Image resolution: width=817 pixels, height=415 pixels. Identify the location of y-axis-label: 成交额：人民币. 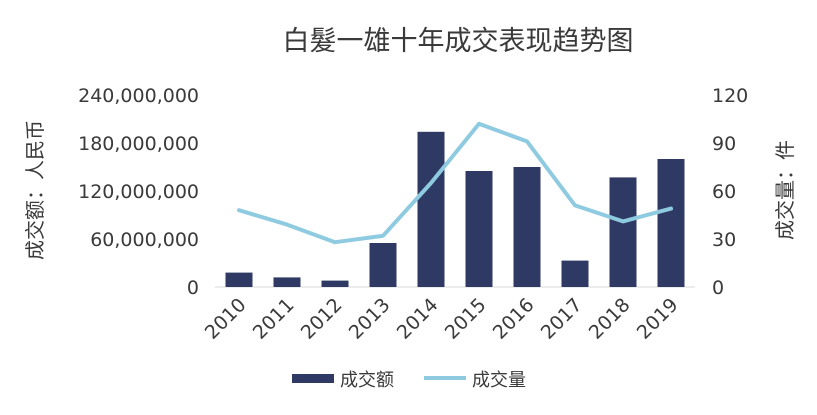
(35, 190).